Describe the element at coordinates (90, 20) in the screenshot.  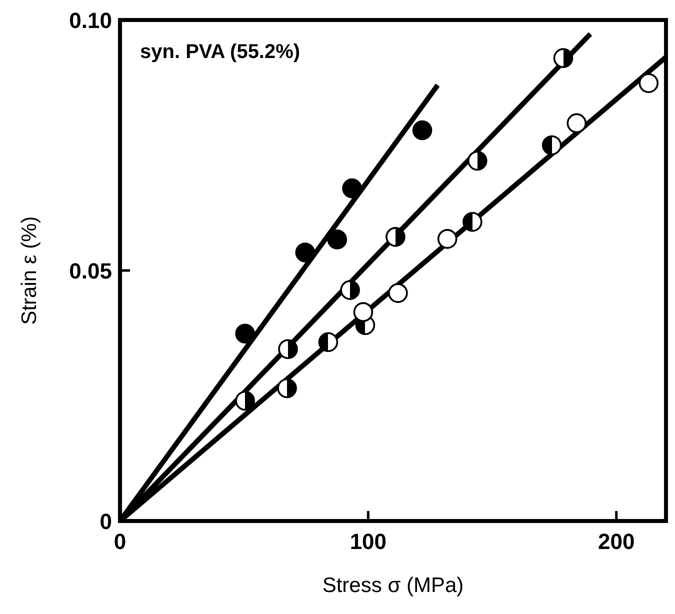
I see `y-tick-label: 0.10` at that location.